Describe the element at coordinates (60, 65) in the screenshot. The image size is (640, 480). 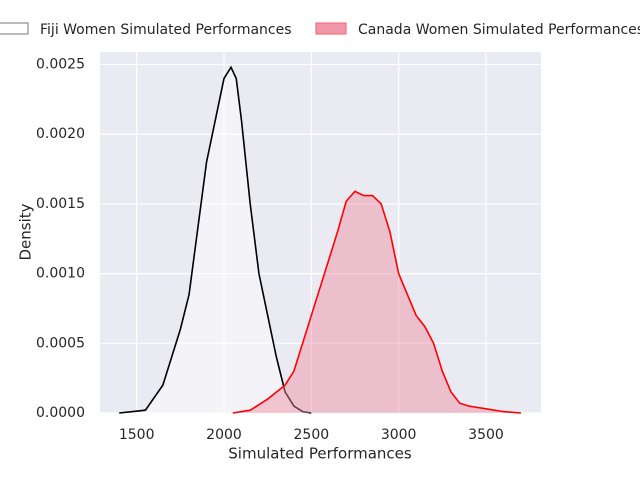
I see `y-tick-label: 0.0025` at that location.